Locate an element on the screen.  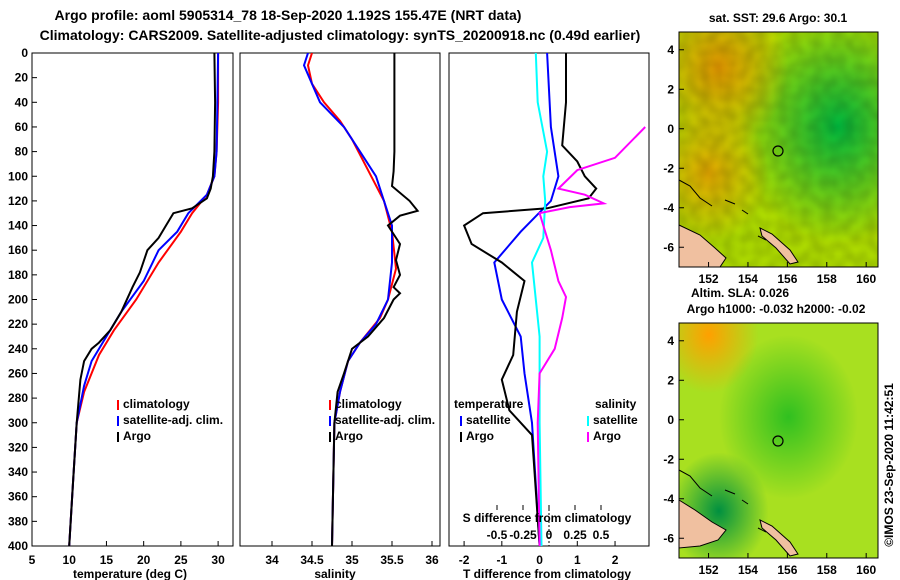
x-tick-label: 0 is located at coordinates (539, 560).